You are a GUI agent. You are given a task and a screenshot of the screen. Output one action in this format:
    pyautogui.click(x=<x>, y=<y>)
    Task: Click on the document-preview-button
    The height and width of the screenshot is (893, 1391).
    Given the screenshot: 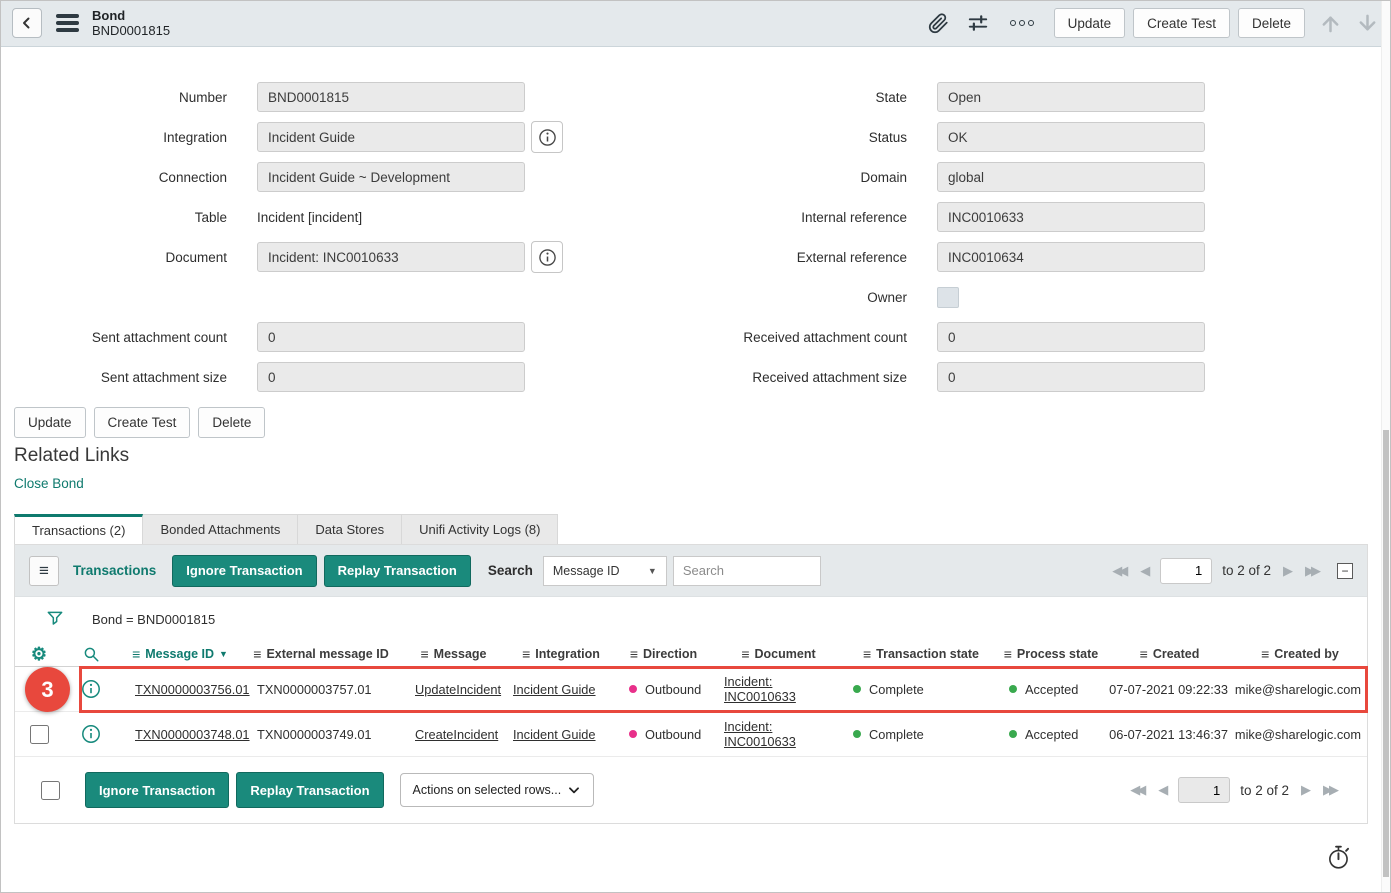 What is the action you would take?
    pyautogui.click(x=547, y=257)
    